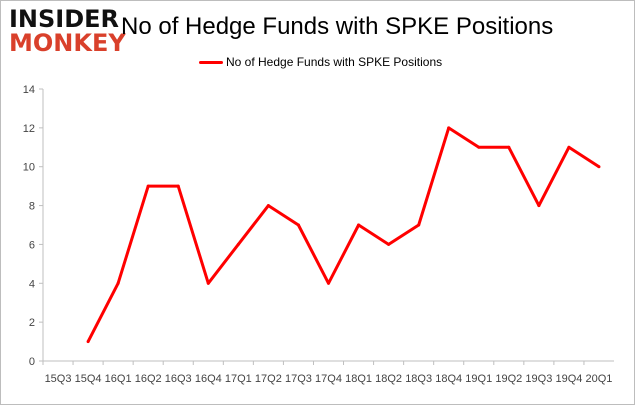 The height and width of the screenshot is (405, 635). What do you see at coordinates (568, 379) in the screenshot?
I see `x-tick-label: 19Q4` at bounding box center [568, 379].